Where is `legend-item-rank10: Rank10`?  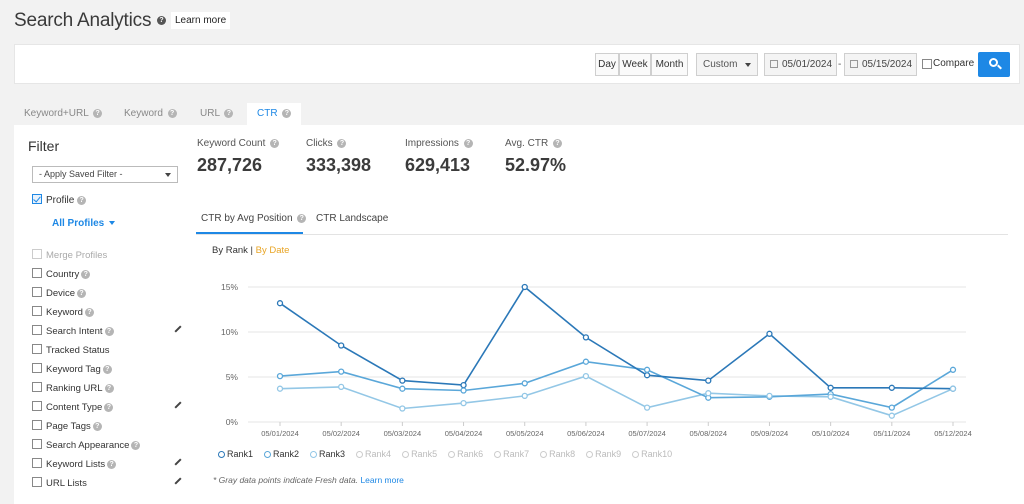
legend-item-rank10: Rank10 is located at coordinates (652, 454).